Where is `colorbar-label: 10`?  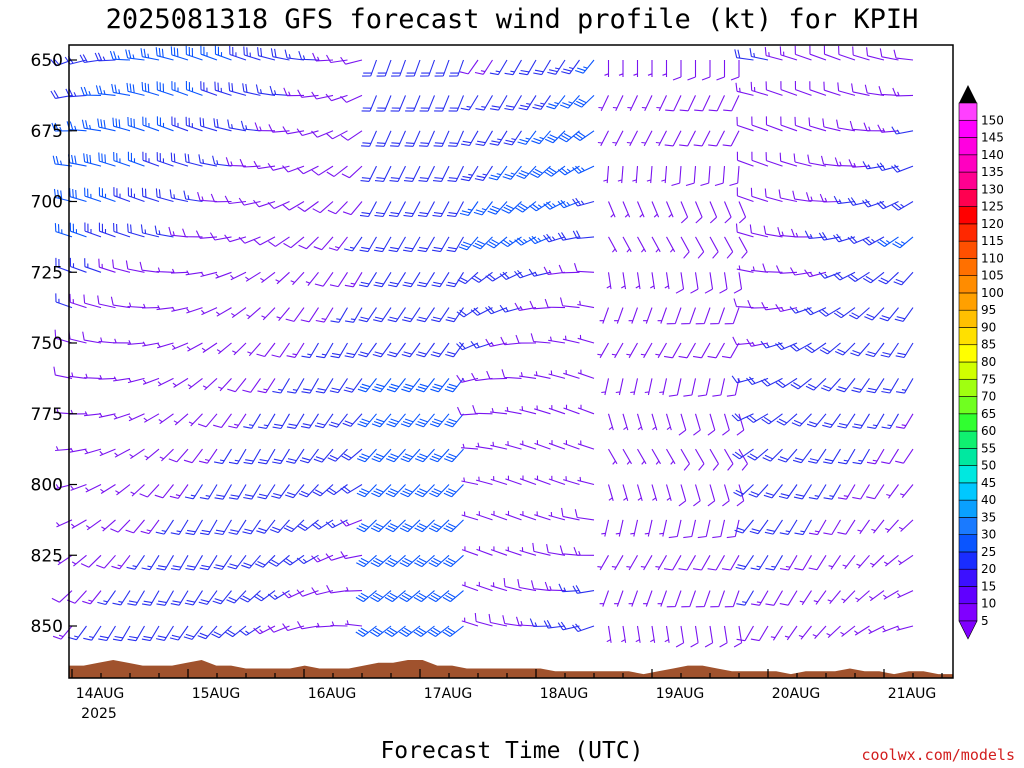
colorbar-label: 10 is located at coordinates (988, 604).